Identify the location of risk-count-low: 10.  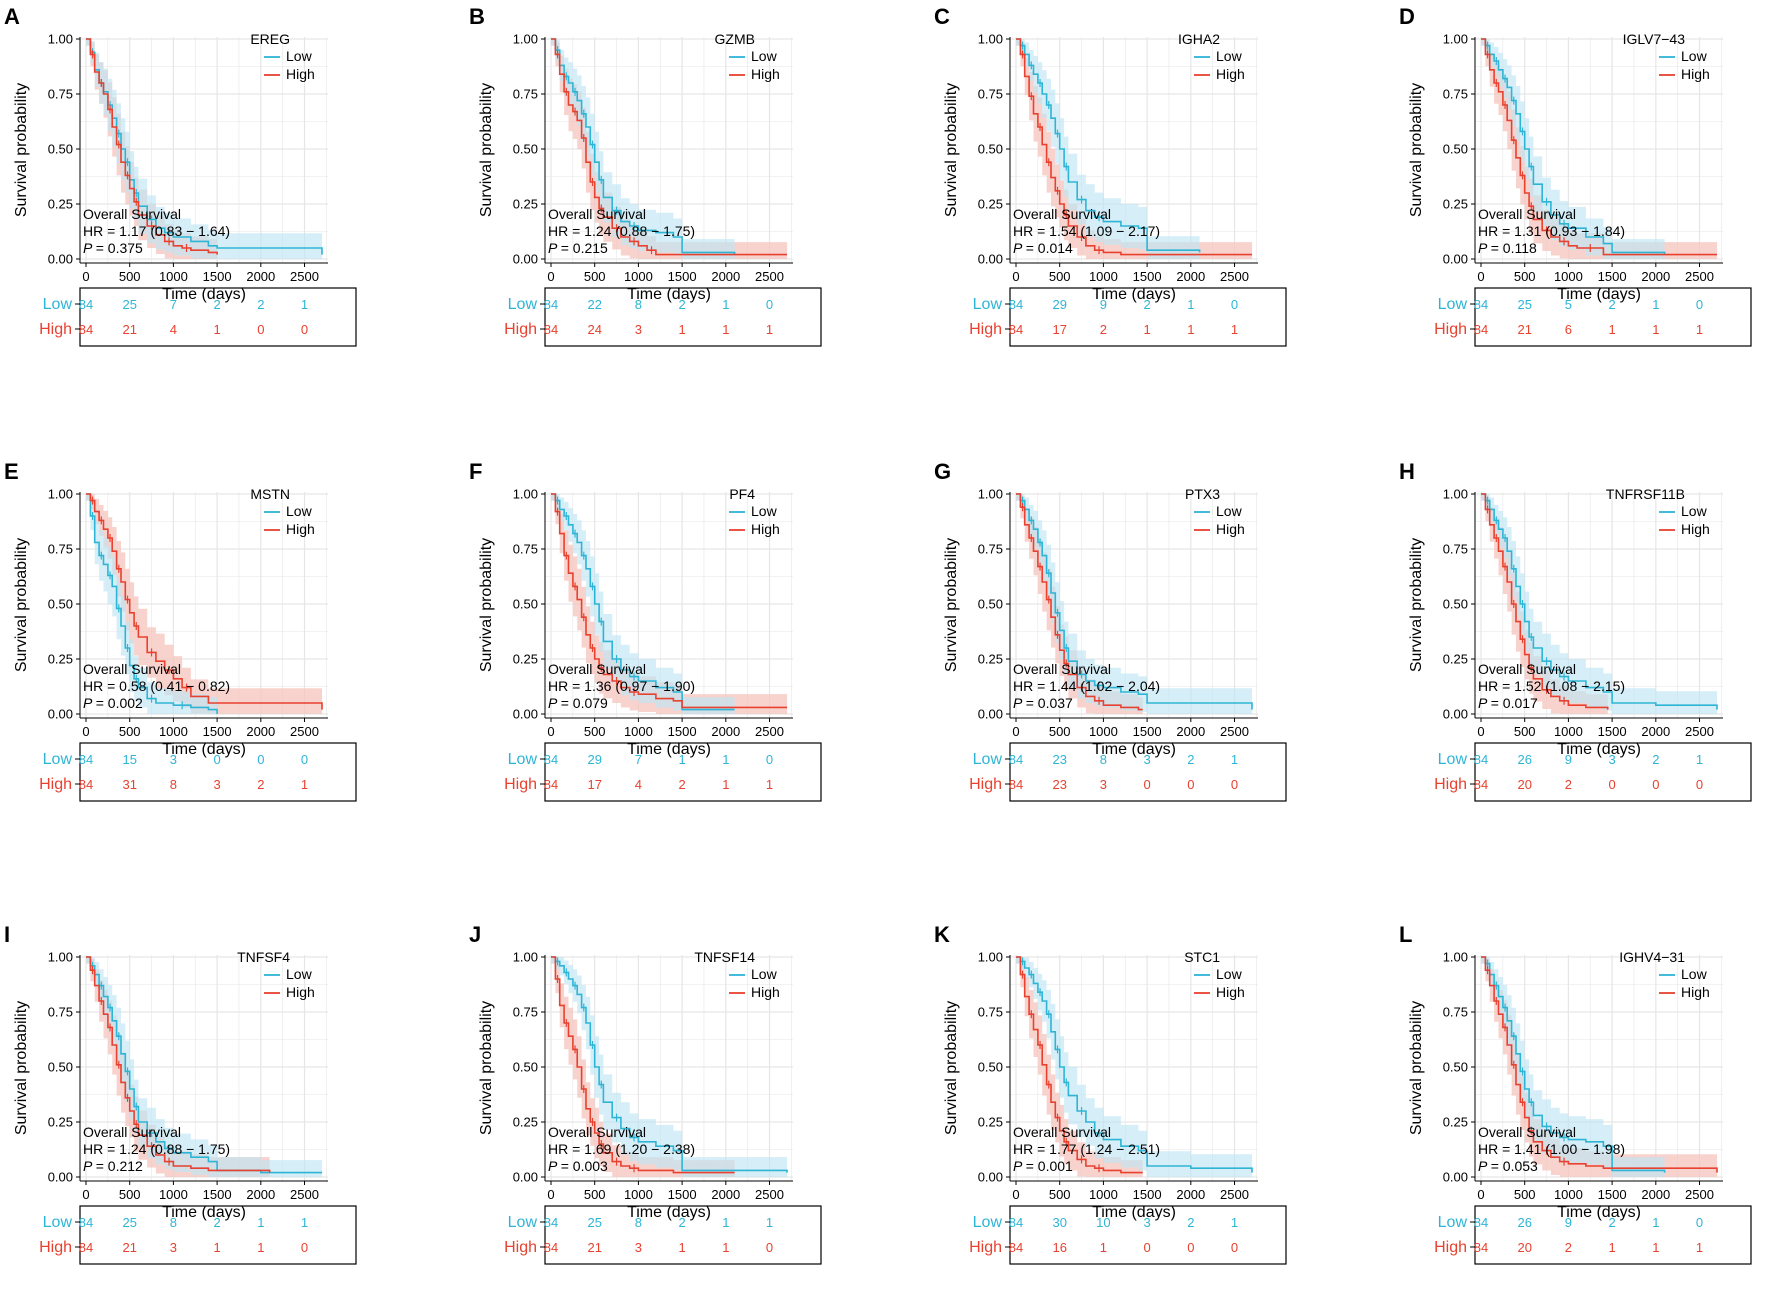
(1103, 1222).